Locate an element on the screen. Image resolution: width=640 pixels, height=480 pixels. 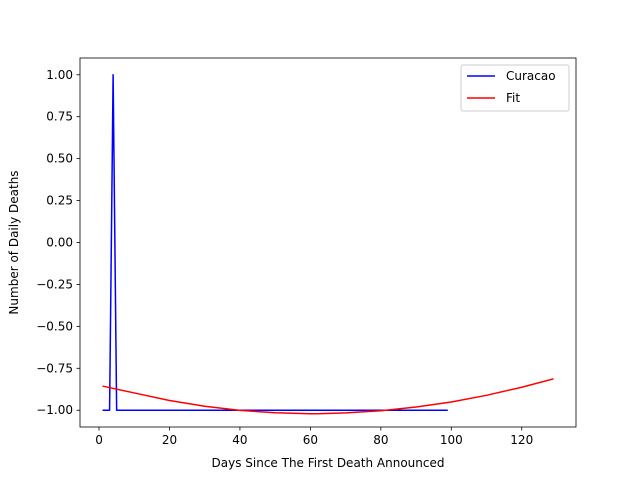
x-axis-label: Days Since The First Death Announced is located at coordinates (328, 463).